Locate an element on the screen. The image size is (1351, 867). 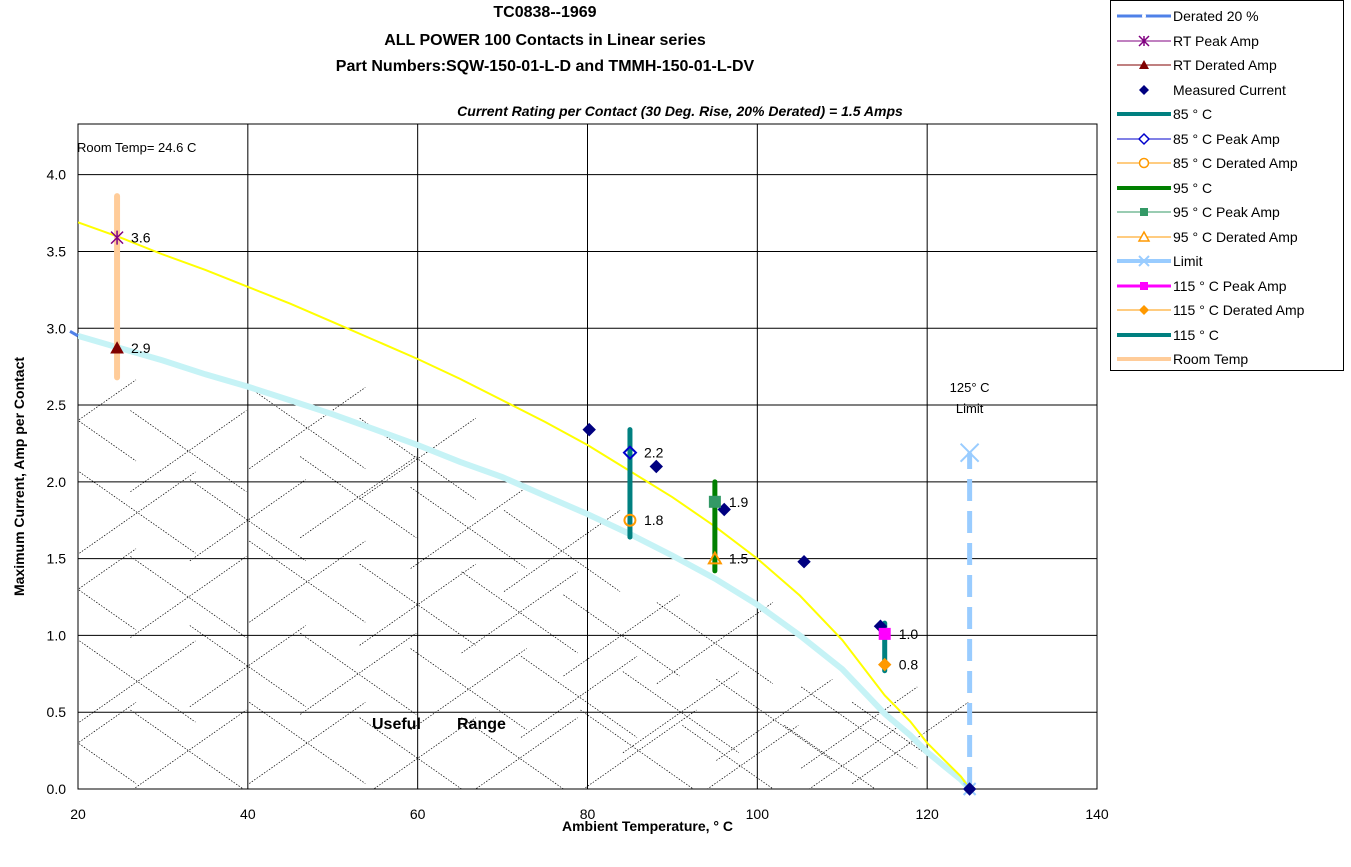
legend-item: 85 ° C Derated Amp is located at coordinates (1228, 163).